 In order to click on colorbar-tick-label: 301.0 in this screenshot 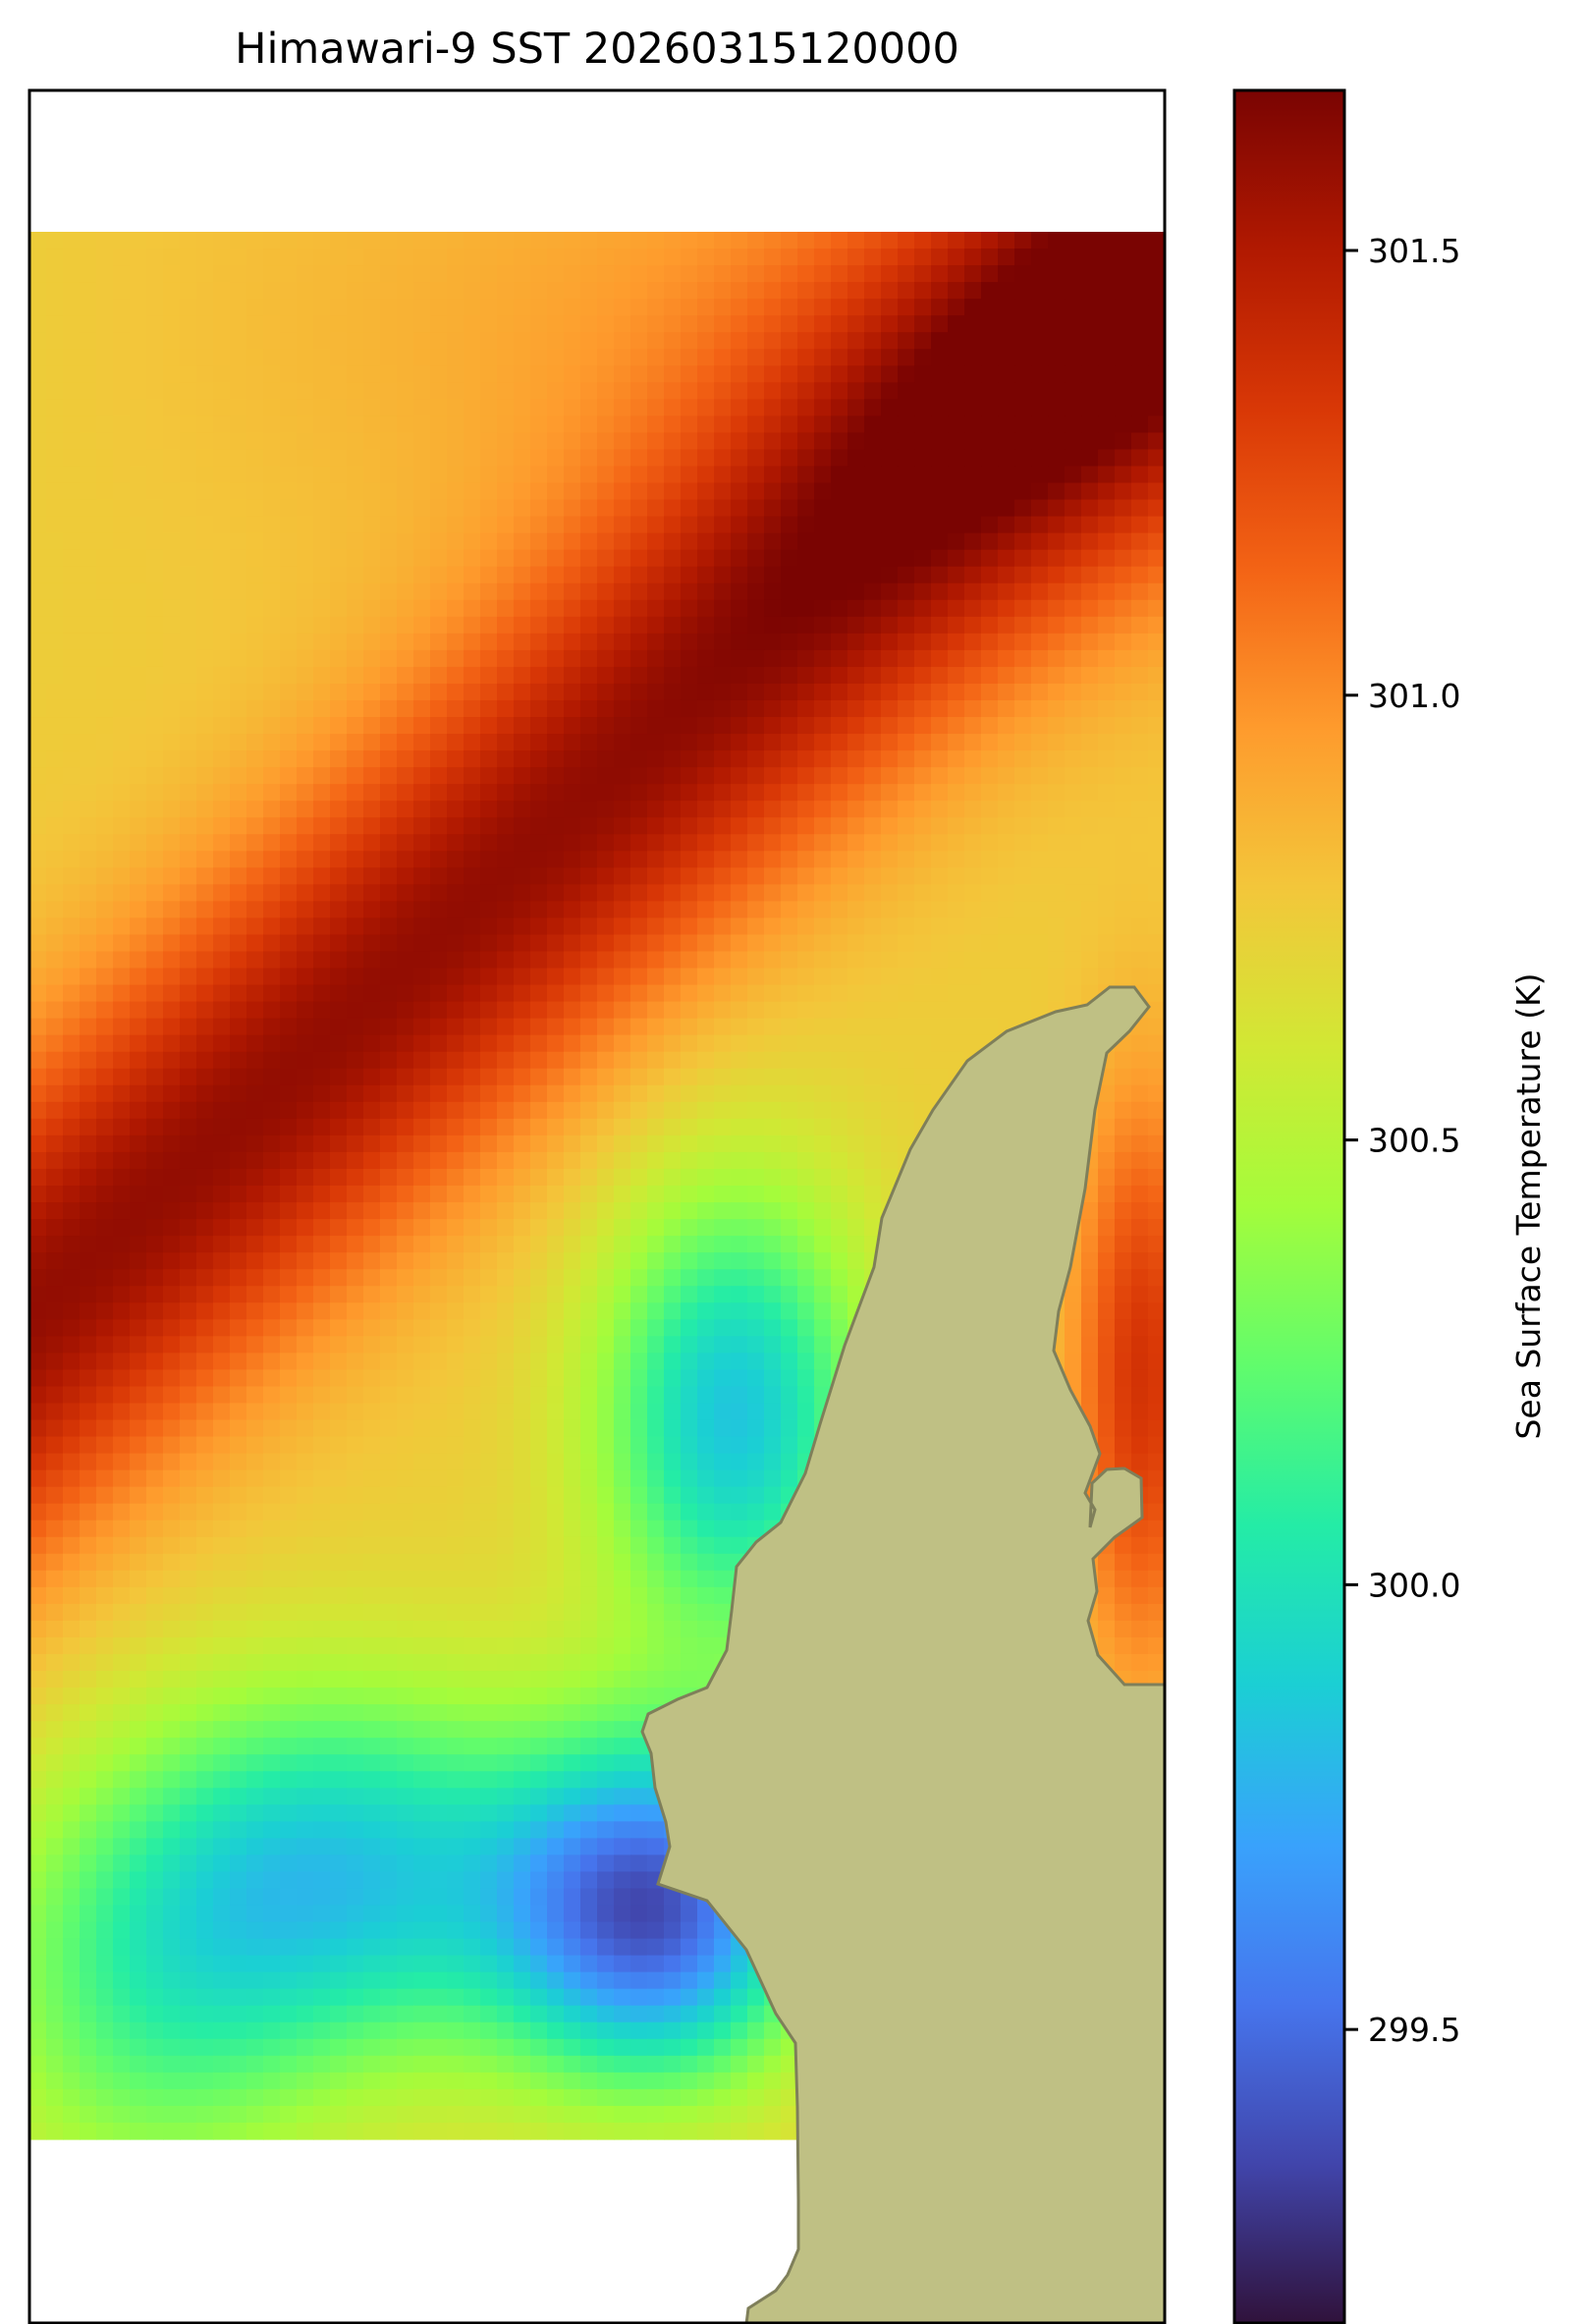, I will do `click(1414, 696)`.